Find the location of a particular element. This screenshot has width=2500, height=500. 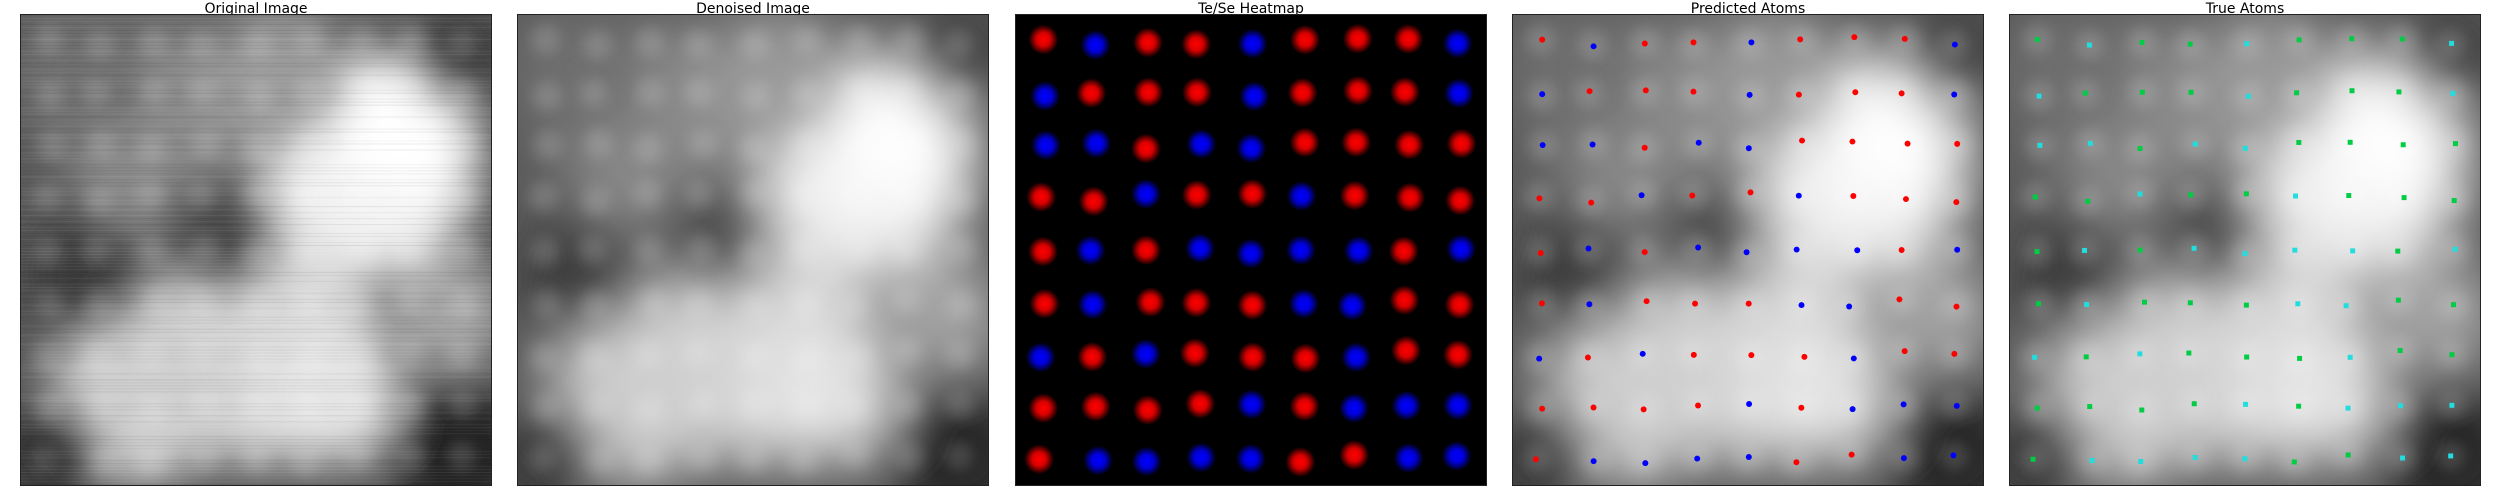

predicted-markers is located at coordinates (1746, 250).